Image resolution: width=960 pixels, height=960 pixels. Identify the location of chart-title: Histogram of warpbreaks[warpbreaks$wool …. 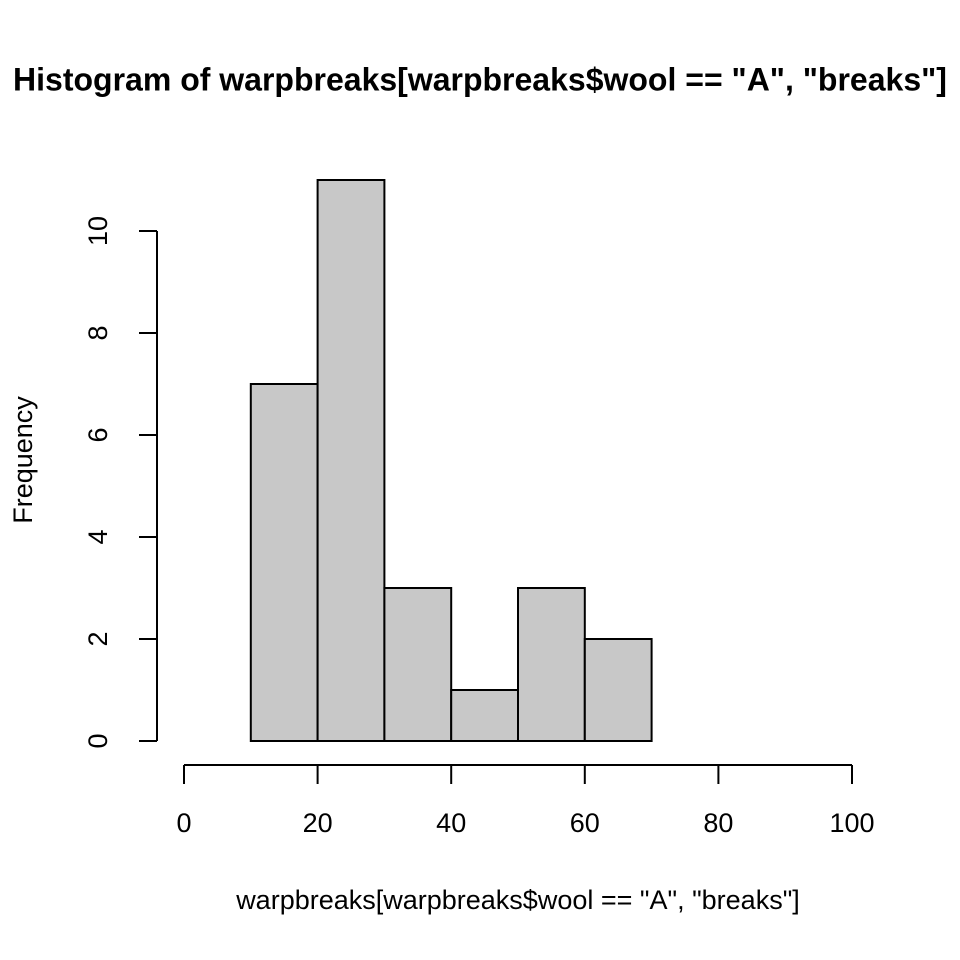
(480, 79).